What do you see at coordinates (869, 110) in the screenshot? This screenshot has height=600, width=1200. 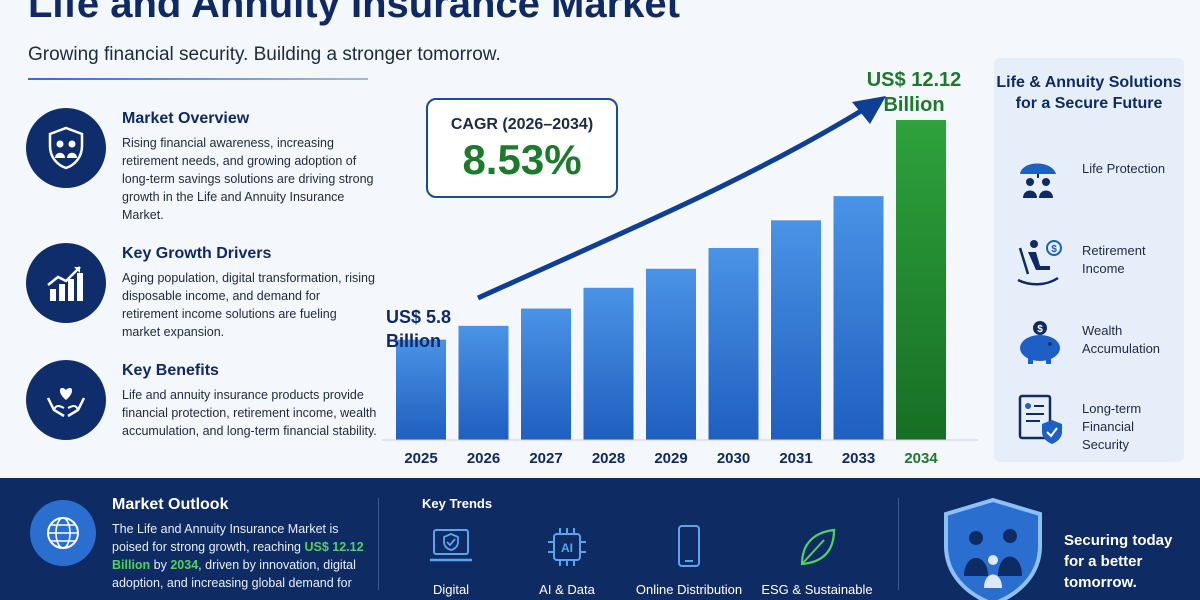 I see `growth-arrow-head` at bounding box center [869, 110].